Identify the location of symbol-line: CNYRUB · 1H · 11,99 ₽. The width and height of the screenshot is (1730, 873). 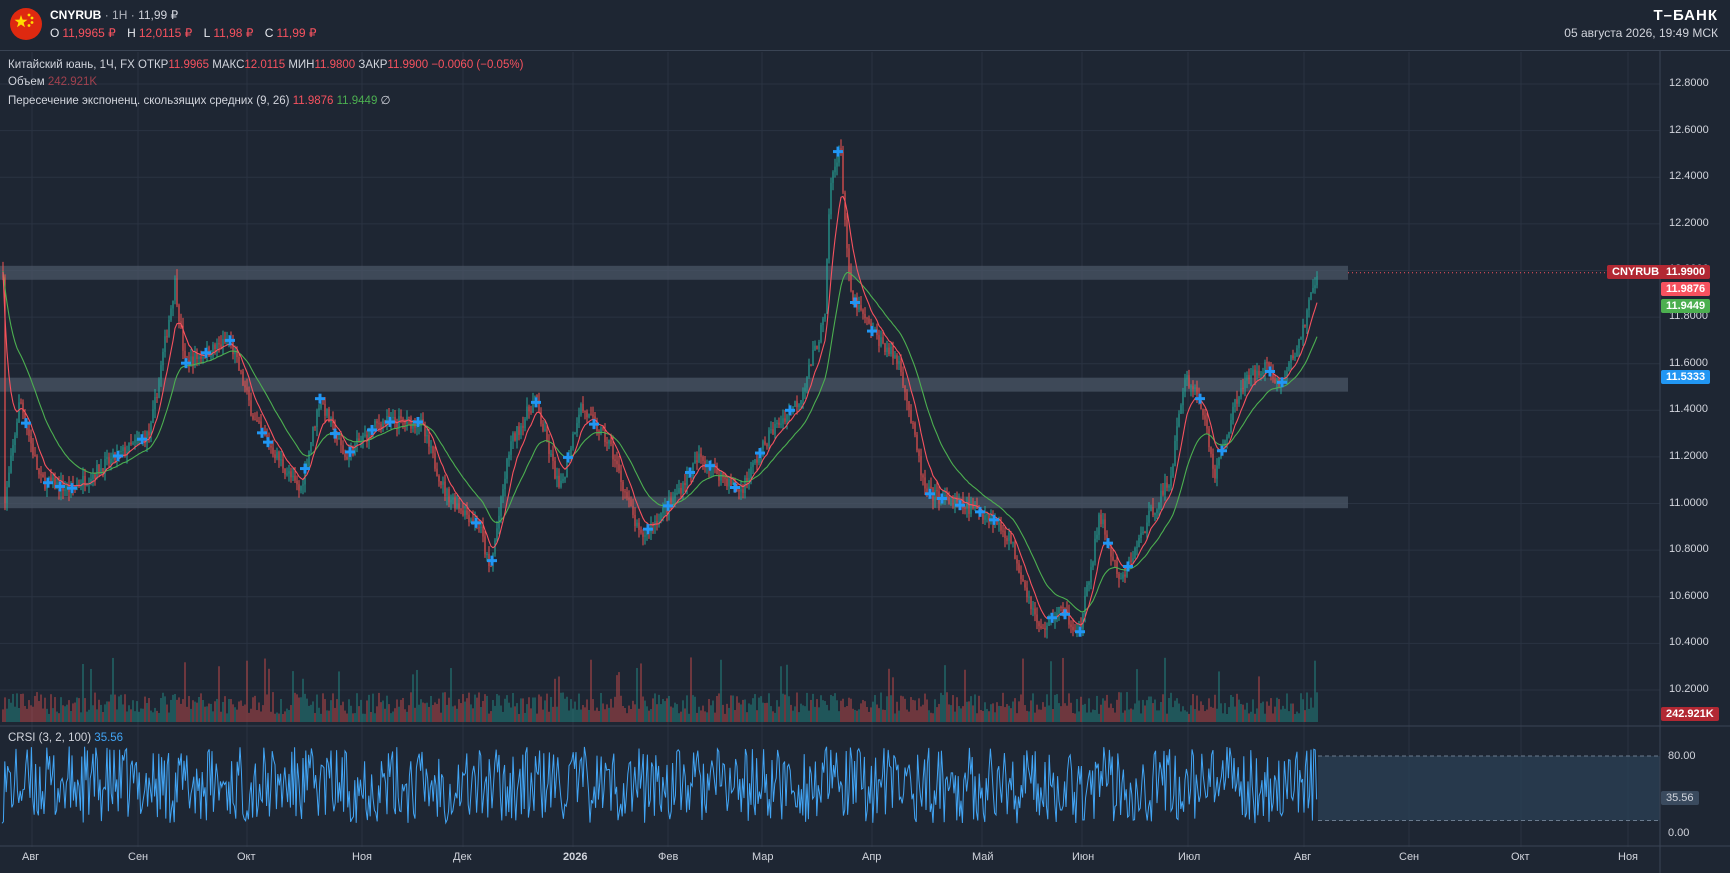
(114, 15).